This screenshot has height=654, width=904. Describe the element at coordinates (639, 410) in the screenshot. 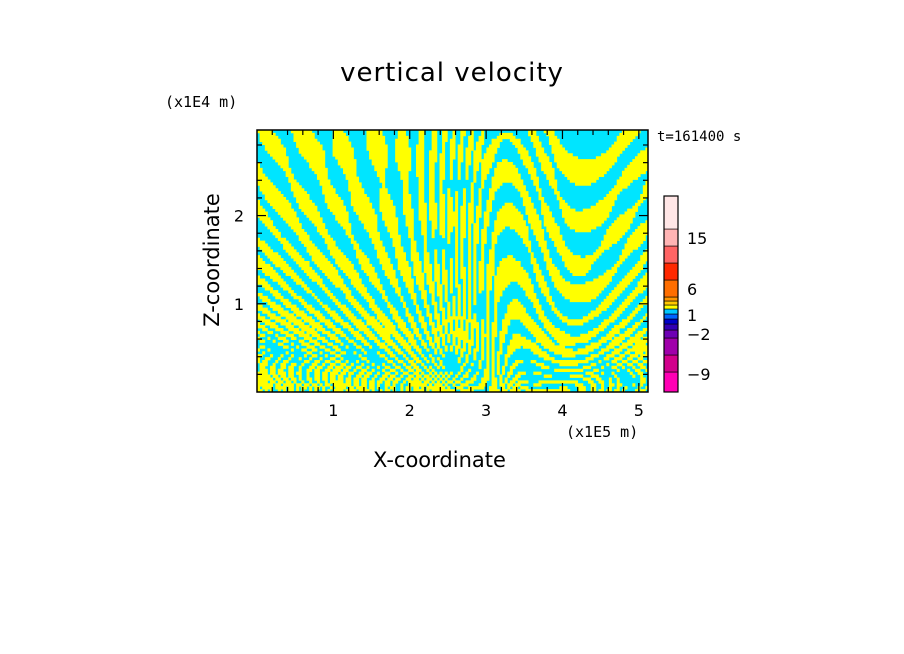

I see `x-tick-label: 5` at that location.